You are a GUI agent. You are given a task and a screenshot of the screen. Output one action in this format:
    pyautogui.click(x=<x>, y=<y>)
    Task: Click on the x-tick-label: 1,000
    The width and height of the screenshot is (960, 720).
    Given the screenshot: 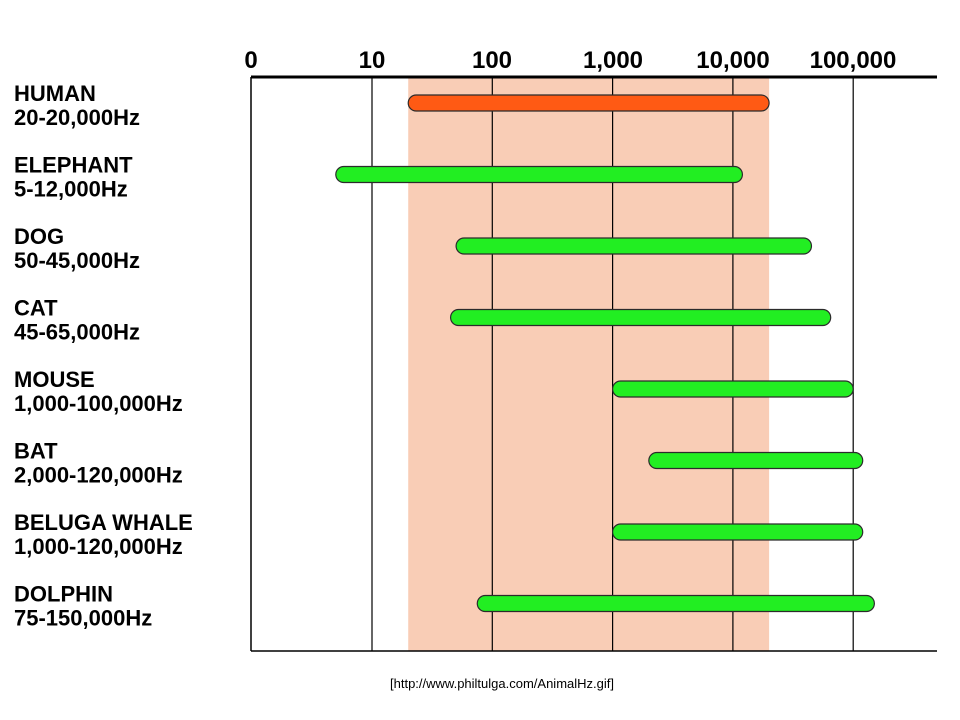 What is the action you would take?
    pyautogui.click(x=613, y=60)
    